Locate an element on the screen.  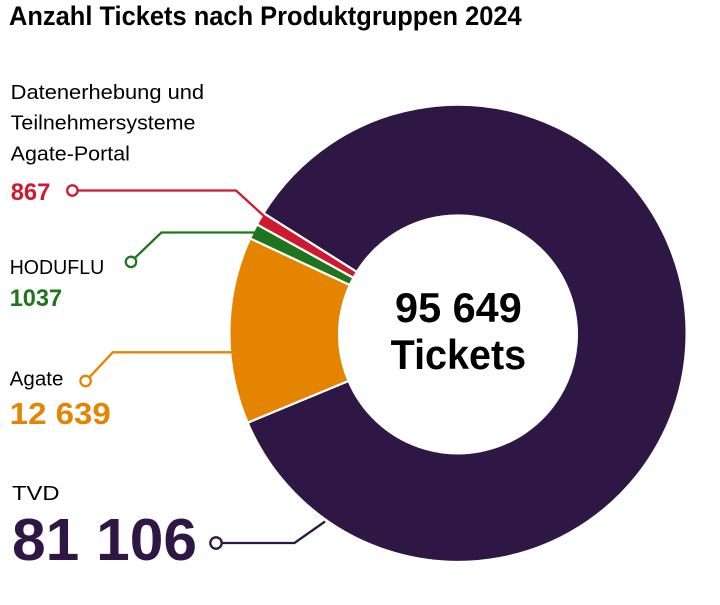
svg-text: Agate-Portal is located at coordinates (70, 153).